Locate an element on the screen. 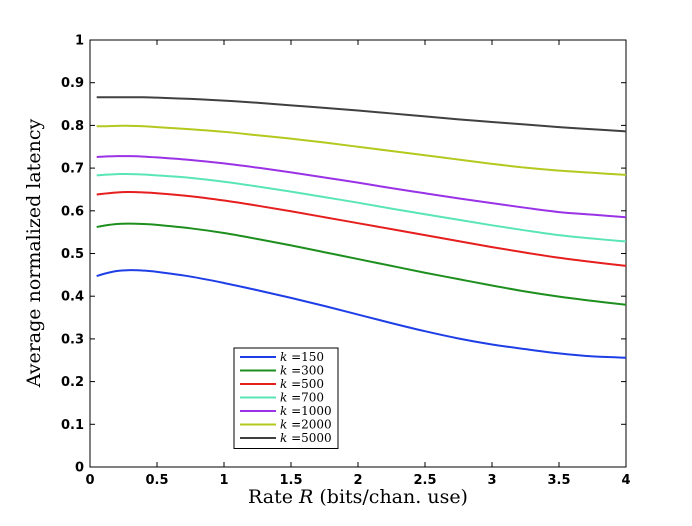 The image size is (692, 526). x-tick-label: 2 is located at coordinates (357, 480).